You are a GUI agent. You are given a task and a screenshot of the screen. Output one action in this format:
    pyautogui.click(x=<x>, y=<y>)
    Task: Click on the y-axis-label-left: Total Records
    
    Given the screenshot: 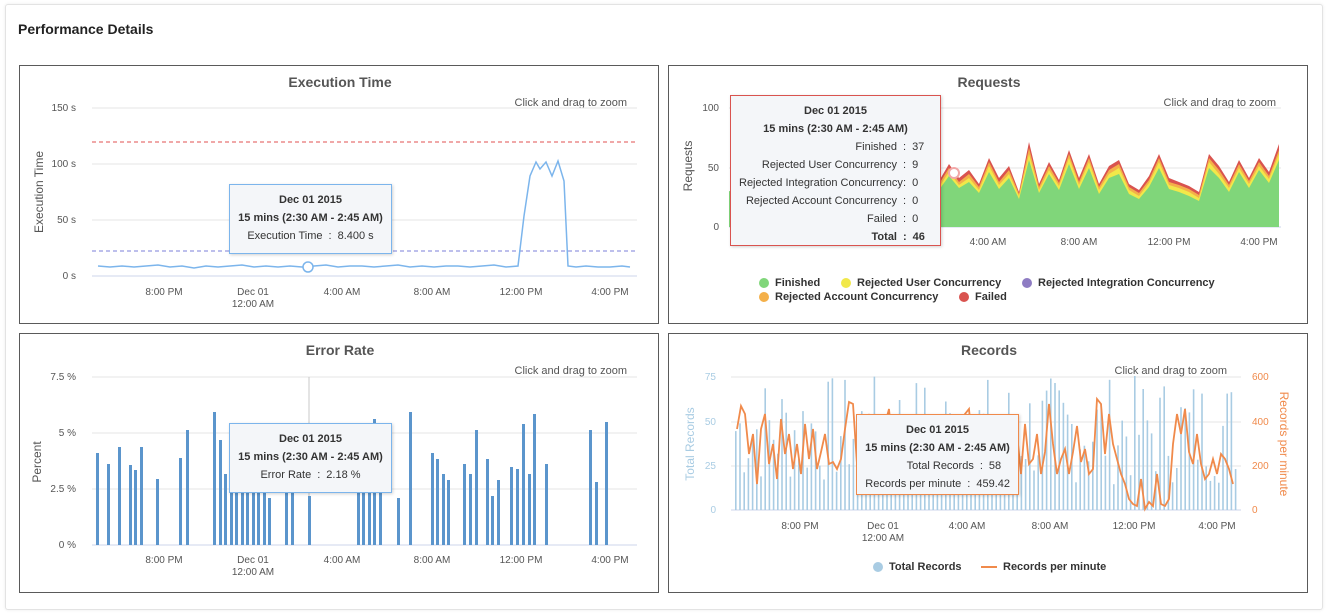 What is the action you would take?
    pyautogui.click(x=690, y=443)
    